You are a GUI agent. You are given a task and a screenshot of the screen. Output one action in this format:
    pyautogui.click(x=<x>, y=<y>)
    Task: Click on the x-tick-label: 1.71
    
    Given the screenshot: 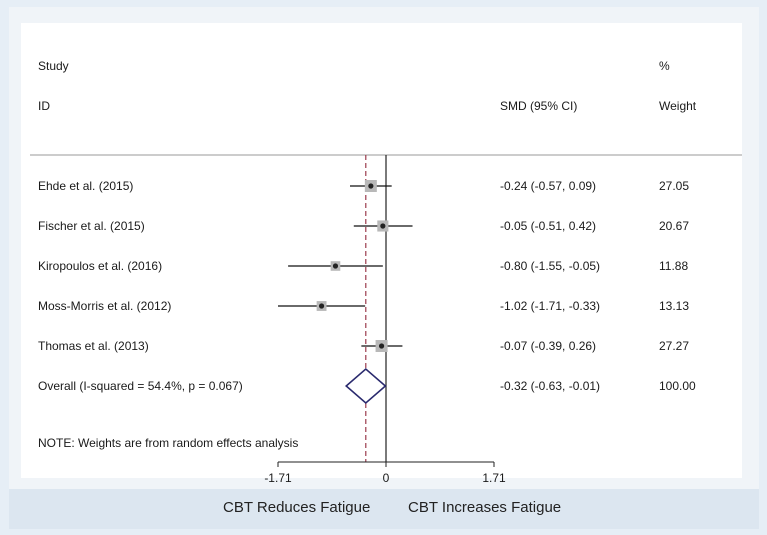 What is the action you would take?
    pyautogui.click(x=494, y=478)
    